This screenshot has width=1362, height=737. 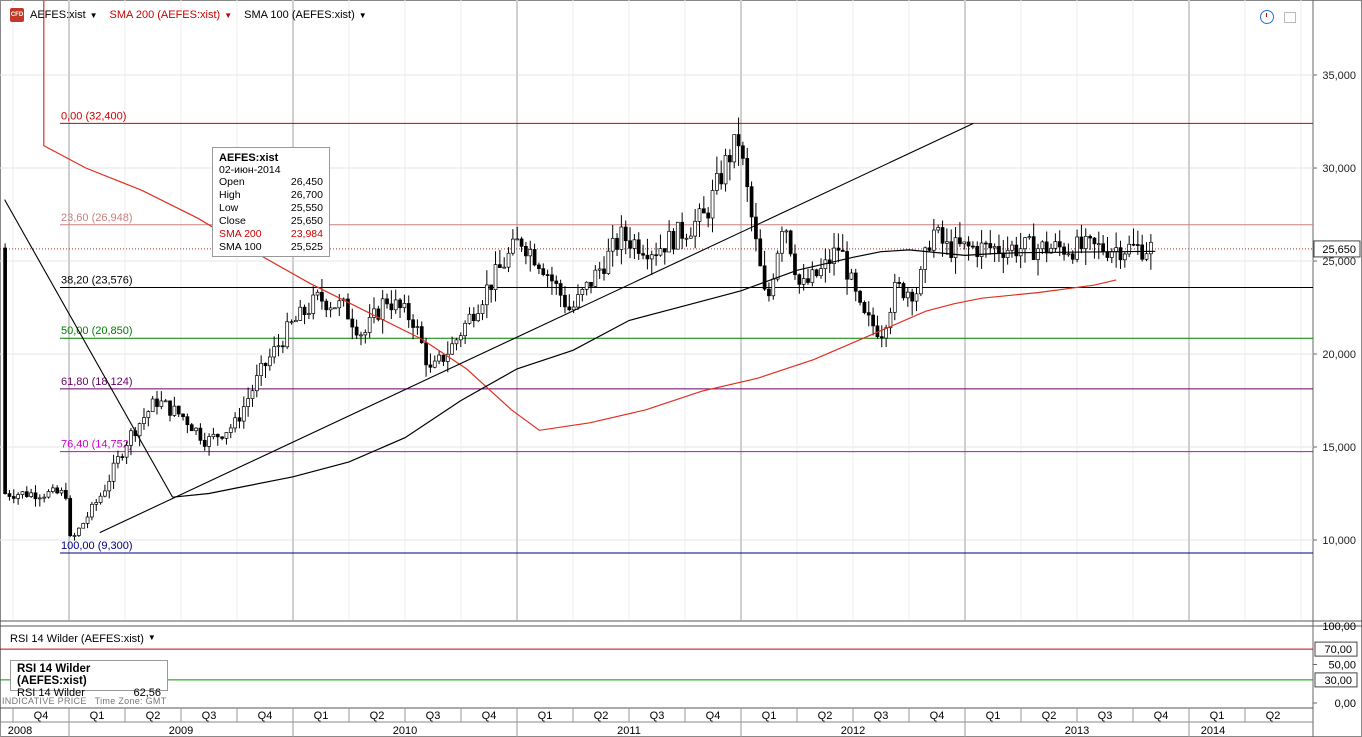 I want to click on y-tick-label: 25,000, so click(x=1339, y=262).